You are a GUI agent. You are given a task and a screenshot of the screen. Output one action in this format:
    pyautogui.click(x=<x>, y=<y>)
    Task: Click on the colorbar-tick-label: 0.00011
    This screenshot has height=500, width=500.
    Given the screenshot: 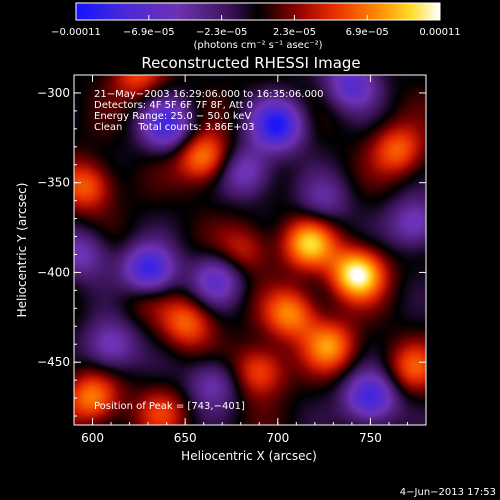 What is the action you would take?
    pyautogui.click(x=439, y=32)
    